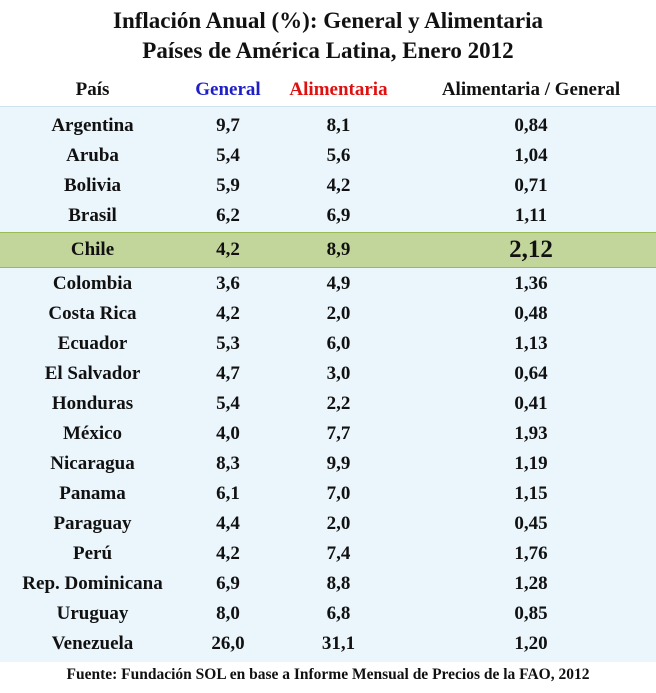 The image size is (656, 693). Describe the element at coordinates (338, 89) in the screenshot. I see `header-food: Alimentaria` at that location.